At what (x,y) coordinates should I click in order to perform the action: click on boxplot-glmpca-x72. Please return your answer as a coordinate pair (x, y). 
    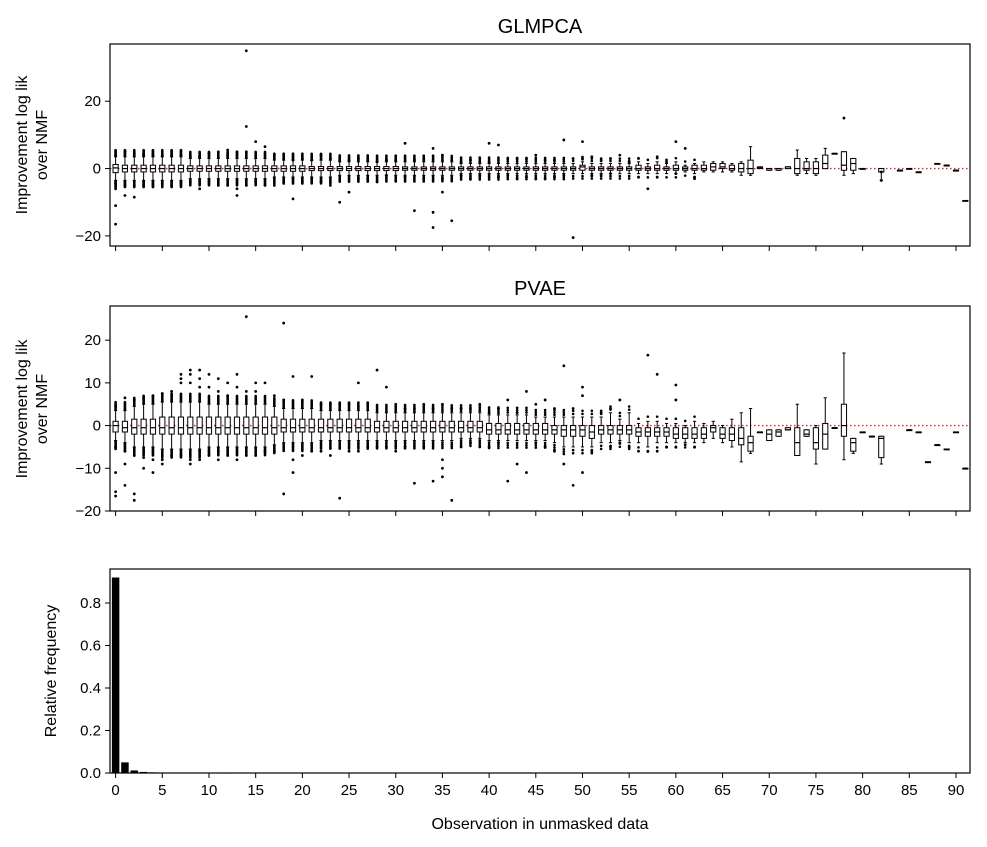
    Looking at the image, I should click on (788, 168).